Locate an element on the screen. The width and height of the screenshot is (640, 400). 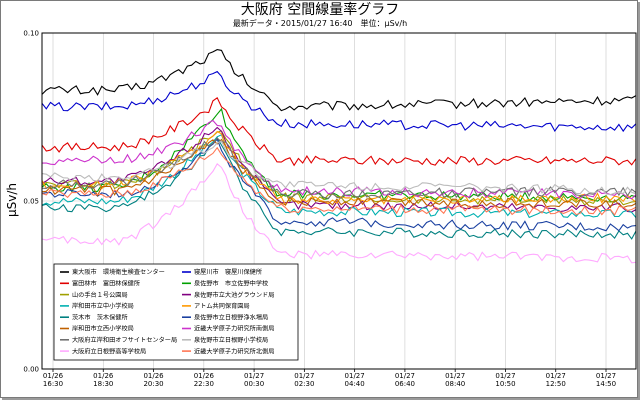
x-tick-time: 22:30 is located at coordinates (204, 384).